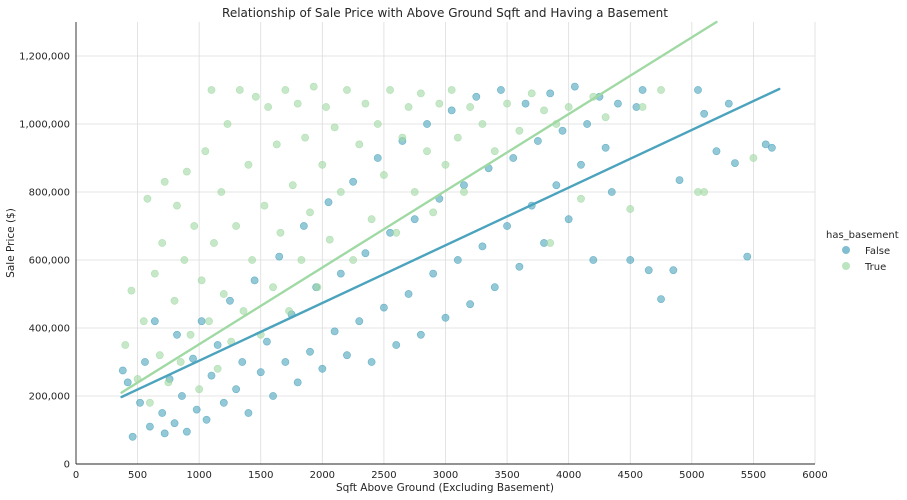 This screenshot has height=500, width=907. Describe the element at coordinates (49, 397) in the screenshot. I see `y-tick-label: 200,000` at that location.